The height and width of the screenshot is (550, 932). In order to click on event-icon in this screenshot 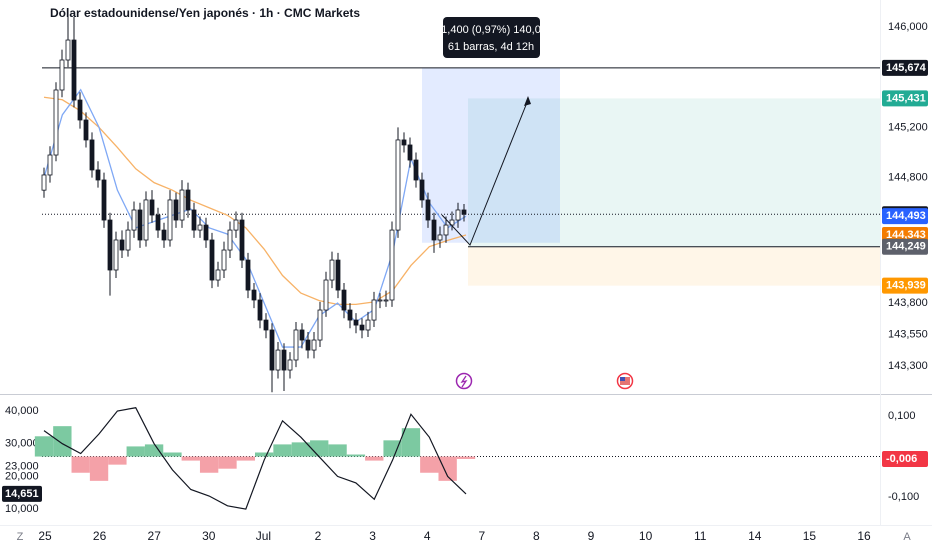, I will do `click(464, 381)`.